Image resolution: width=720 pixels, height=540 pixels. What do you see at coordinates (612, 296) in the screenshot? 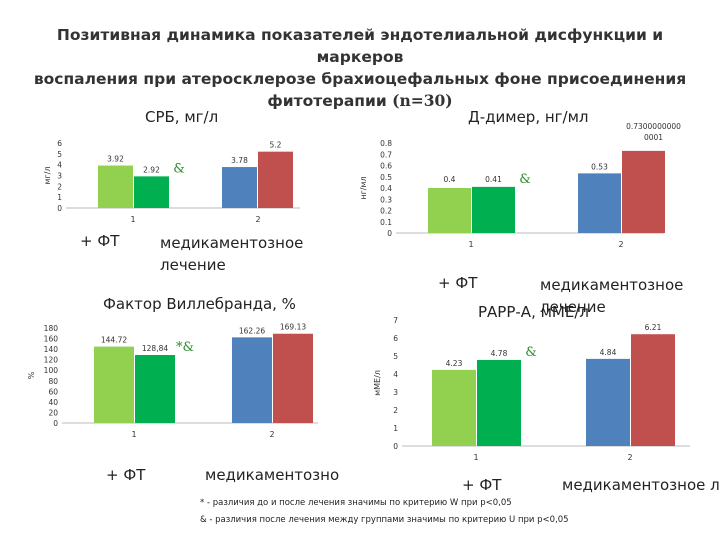
I see `legend-med-ddimer: медикаментозное лечение` at bounding box center [612, 296].